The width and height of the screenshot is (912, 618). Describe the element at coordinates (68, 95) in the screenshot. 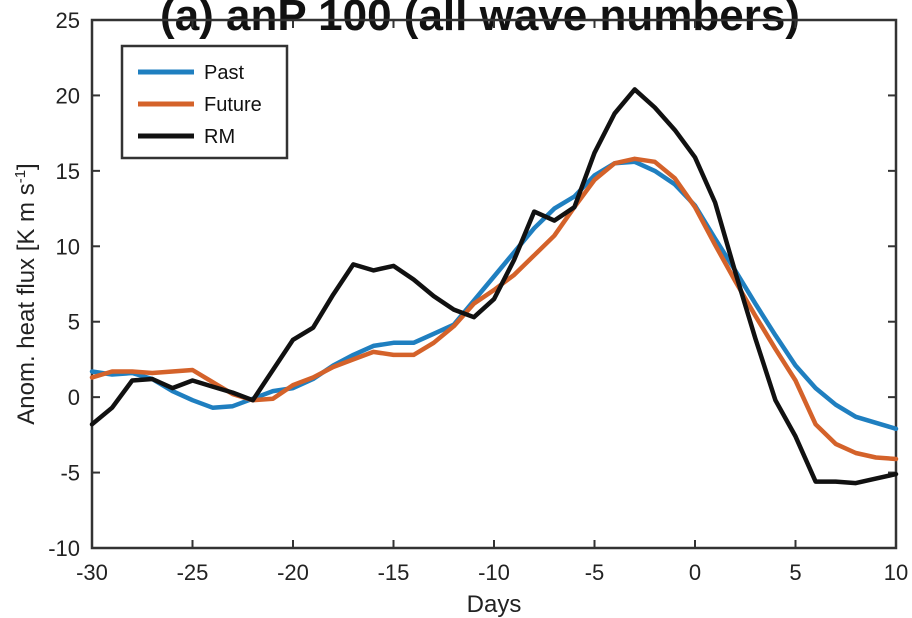

I see `y-tick-label: 20` at that location.